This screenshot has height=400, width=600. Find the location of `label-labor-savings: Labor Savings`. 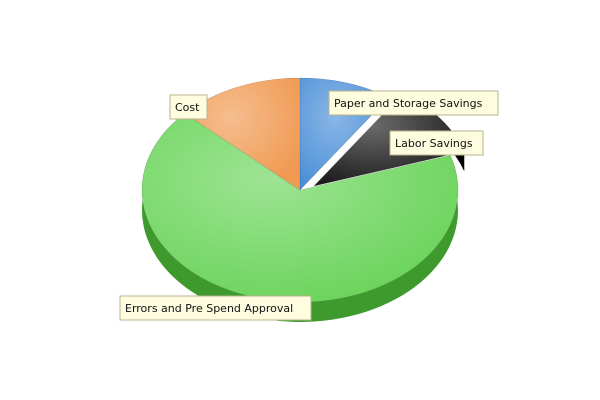

label-labor-savings: Labor Savings is located at coordinates (436, 143).